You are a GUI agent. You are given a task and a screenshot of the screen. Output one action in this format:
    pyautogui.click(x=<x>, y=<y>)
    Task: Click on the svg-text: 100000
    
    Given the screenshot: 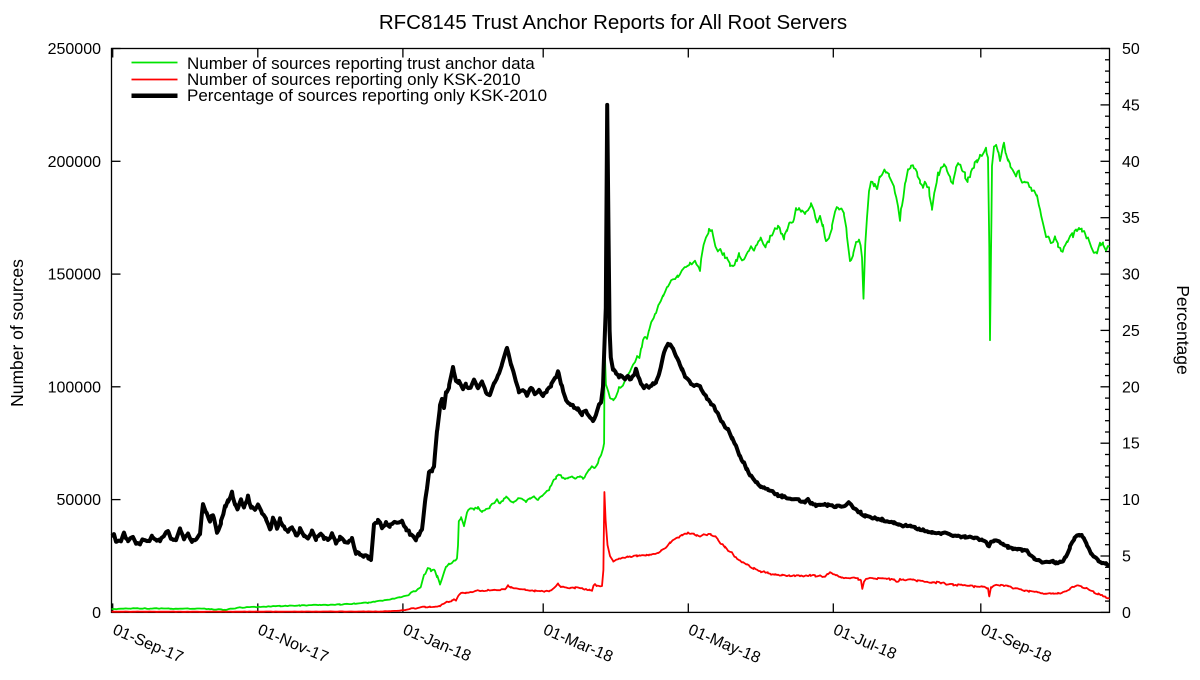 What is the action you would take?
    pyautogui.click(x=74, y=387)
    